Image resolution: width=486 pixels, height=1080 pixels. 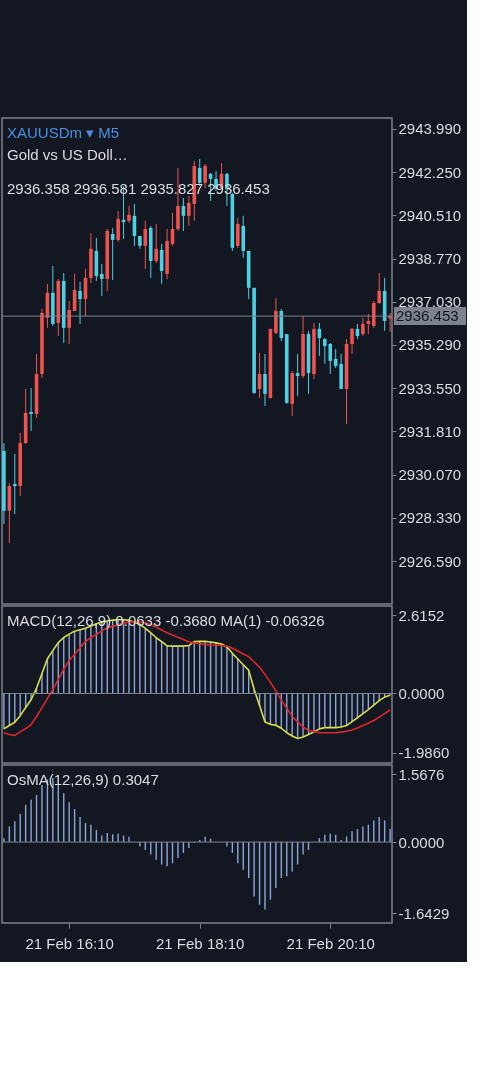 What do you see at coordinates (430, 475) in the screenshot?
I see `y-tick-label: 2930.070` at bounding box center [430, 475].